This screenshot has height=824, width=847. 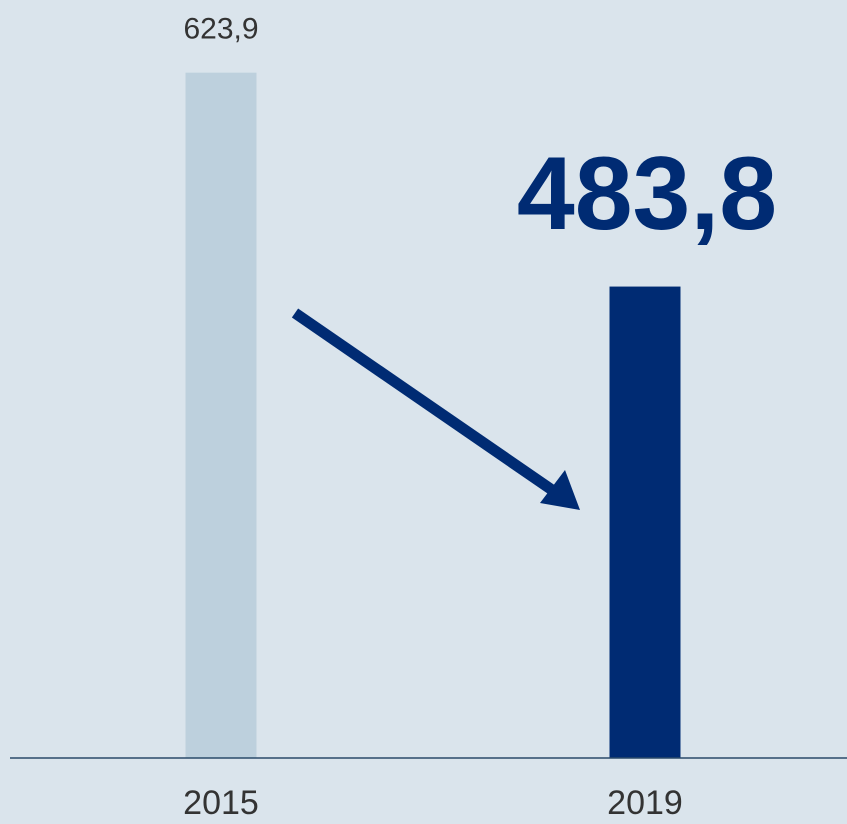 I want to click on trend-arrow, so click(x=435, y=409).